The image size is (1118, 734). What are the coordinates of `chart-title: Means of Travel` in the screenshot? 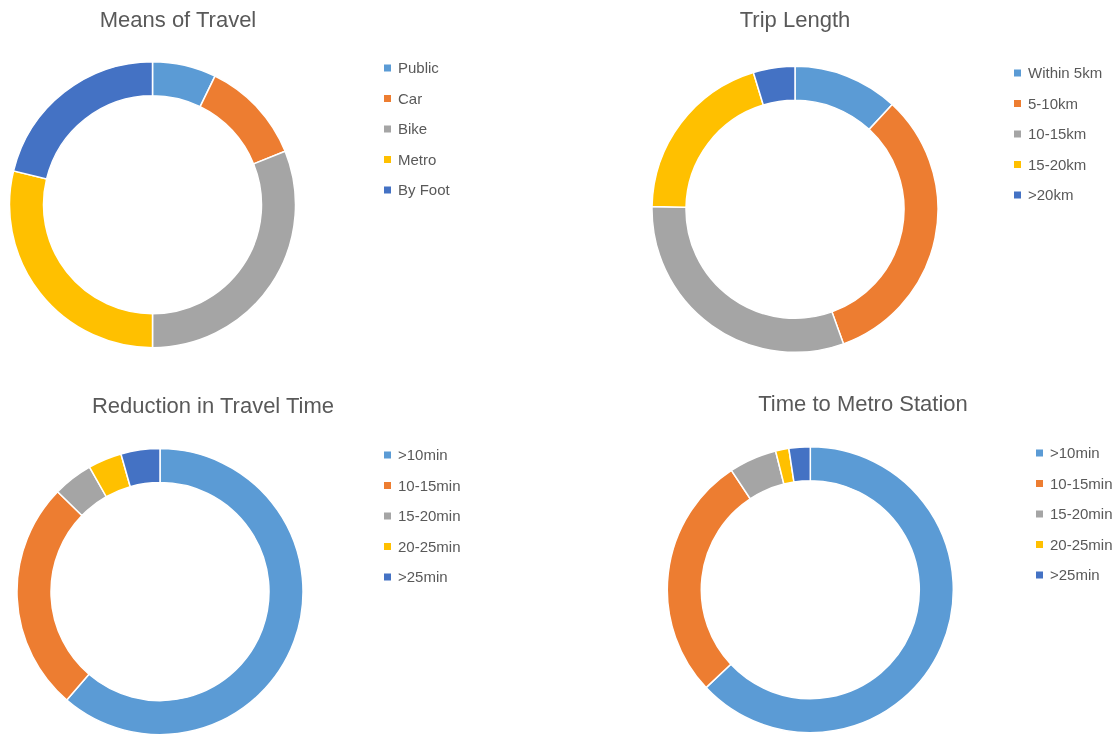 It's located at (178, 19).